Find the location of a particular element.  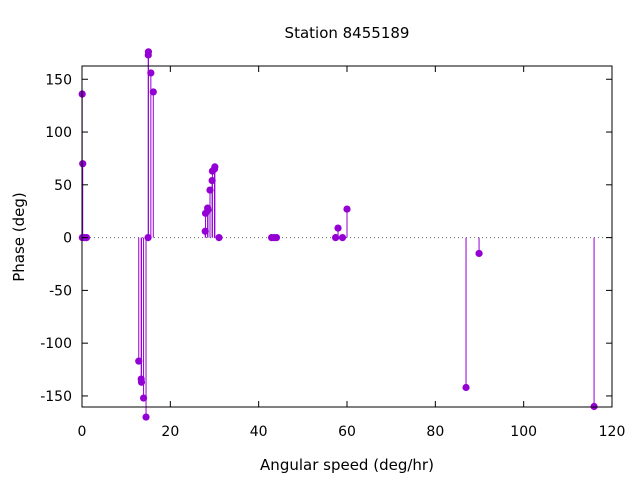

y-tick-label: -100 is located at coordinates (56, 344).